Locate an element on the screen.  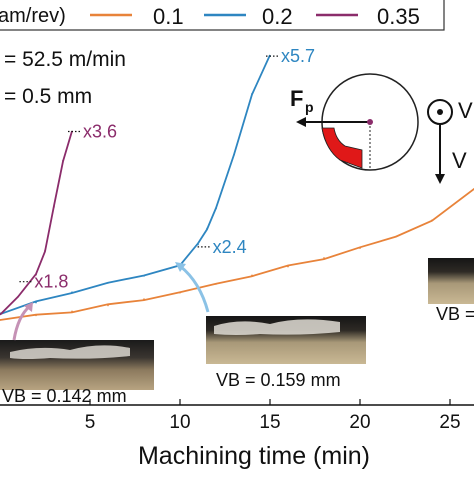
x-axis-label: Machining time (min) is located at coordinates (254, 456).